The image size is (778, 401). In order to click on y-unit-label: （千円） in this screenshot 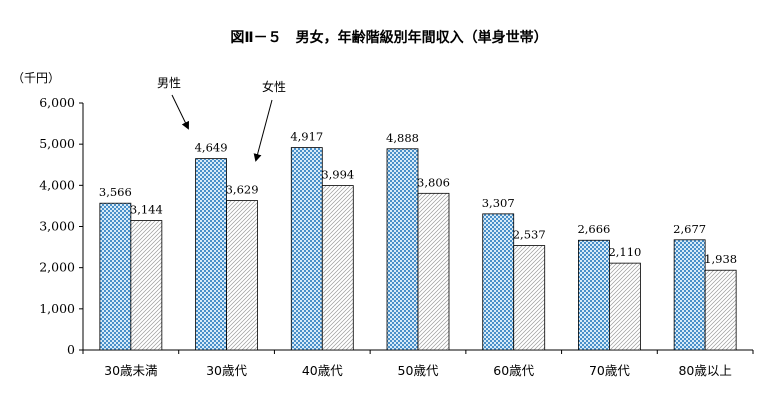, I will do `click(36, 78)`.